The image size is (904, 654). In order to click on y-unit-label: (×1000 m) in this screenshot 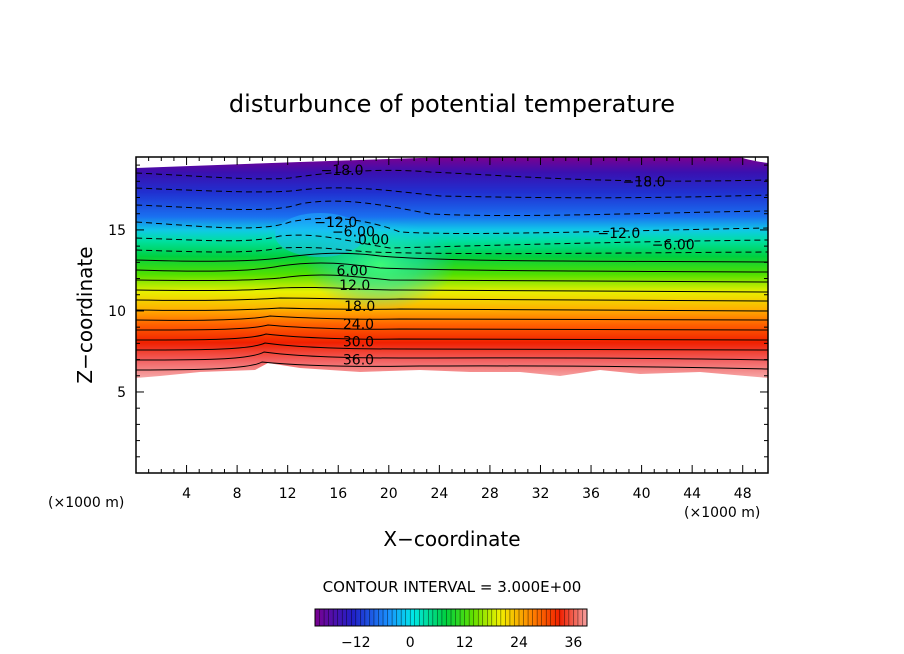, I will do `click(86, 503)`.